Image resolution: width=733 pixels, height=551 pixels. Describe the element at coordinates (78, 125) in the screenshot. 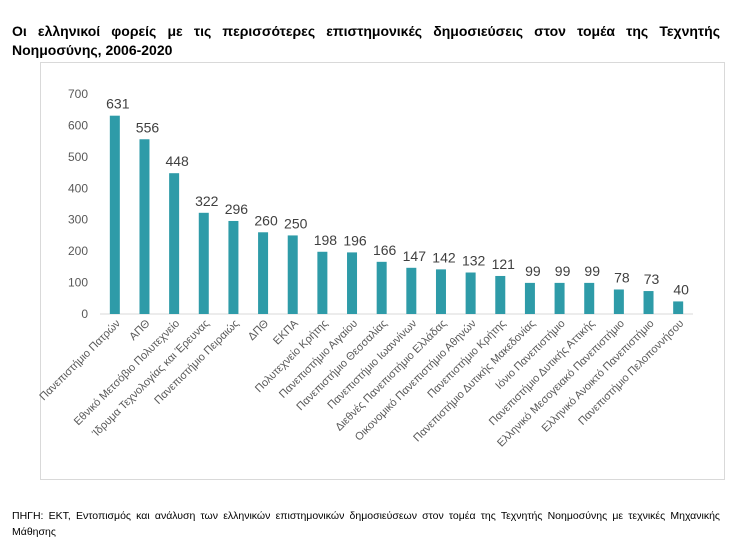

I see `y-tick-label: 600` at that location.